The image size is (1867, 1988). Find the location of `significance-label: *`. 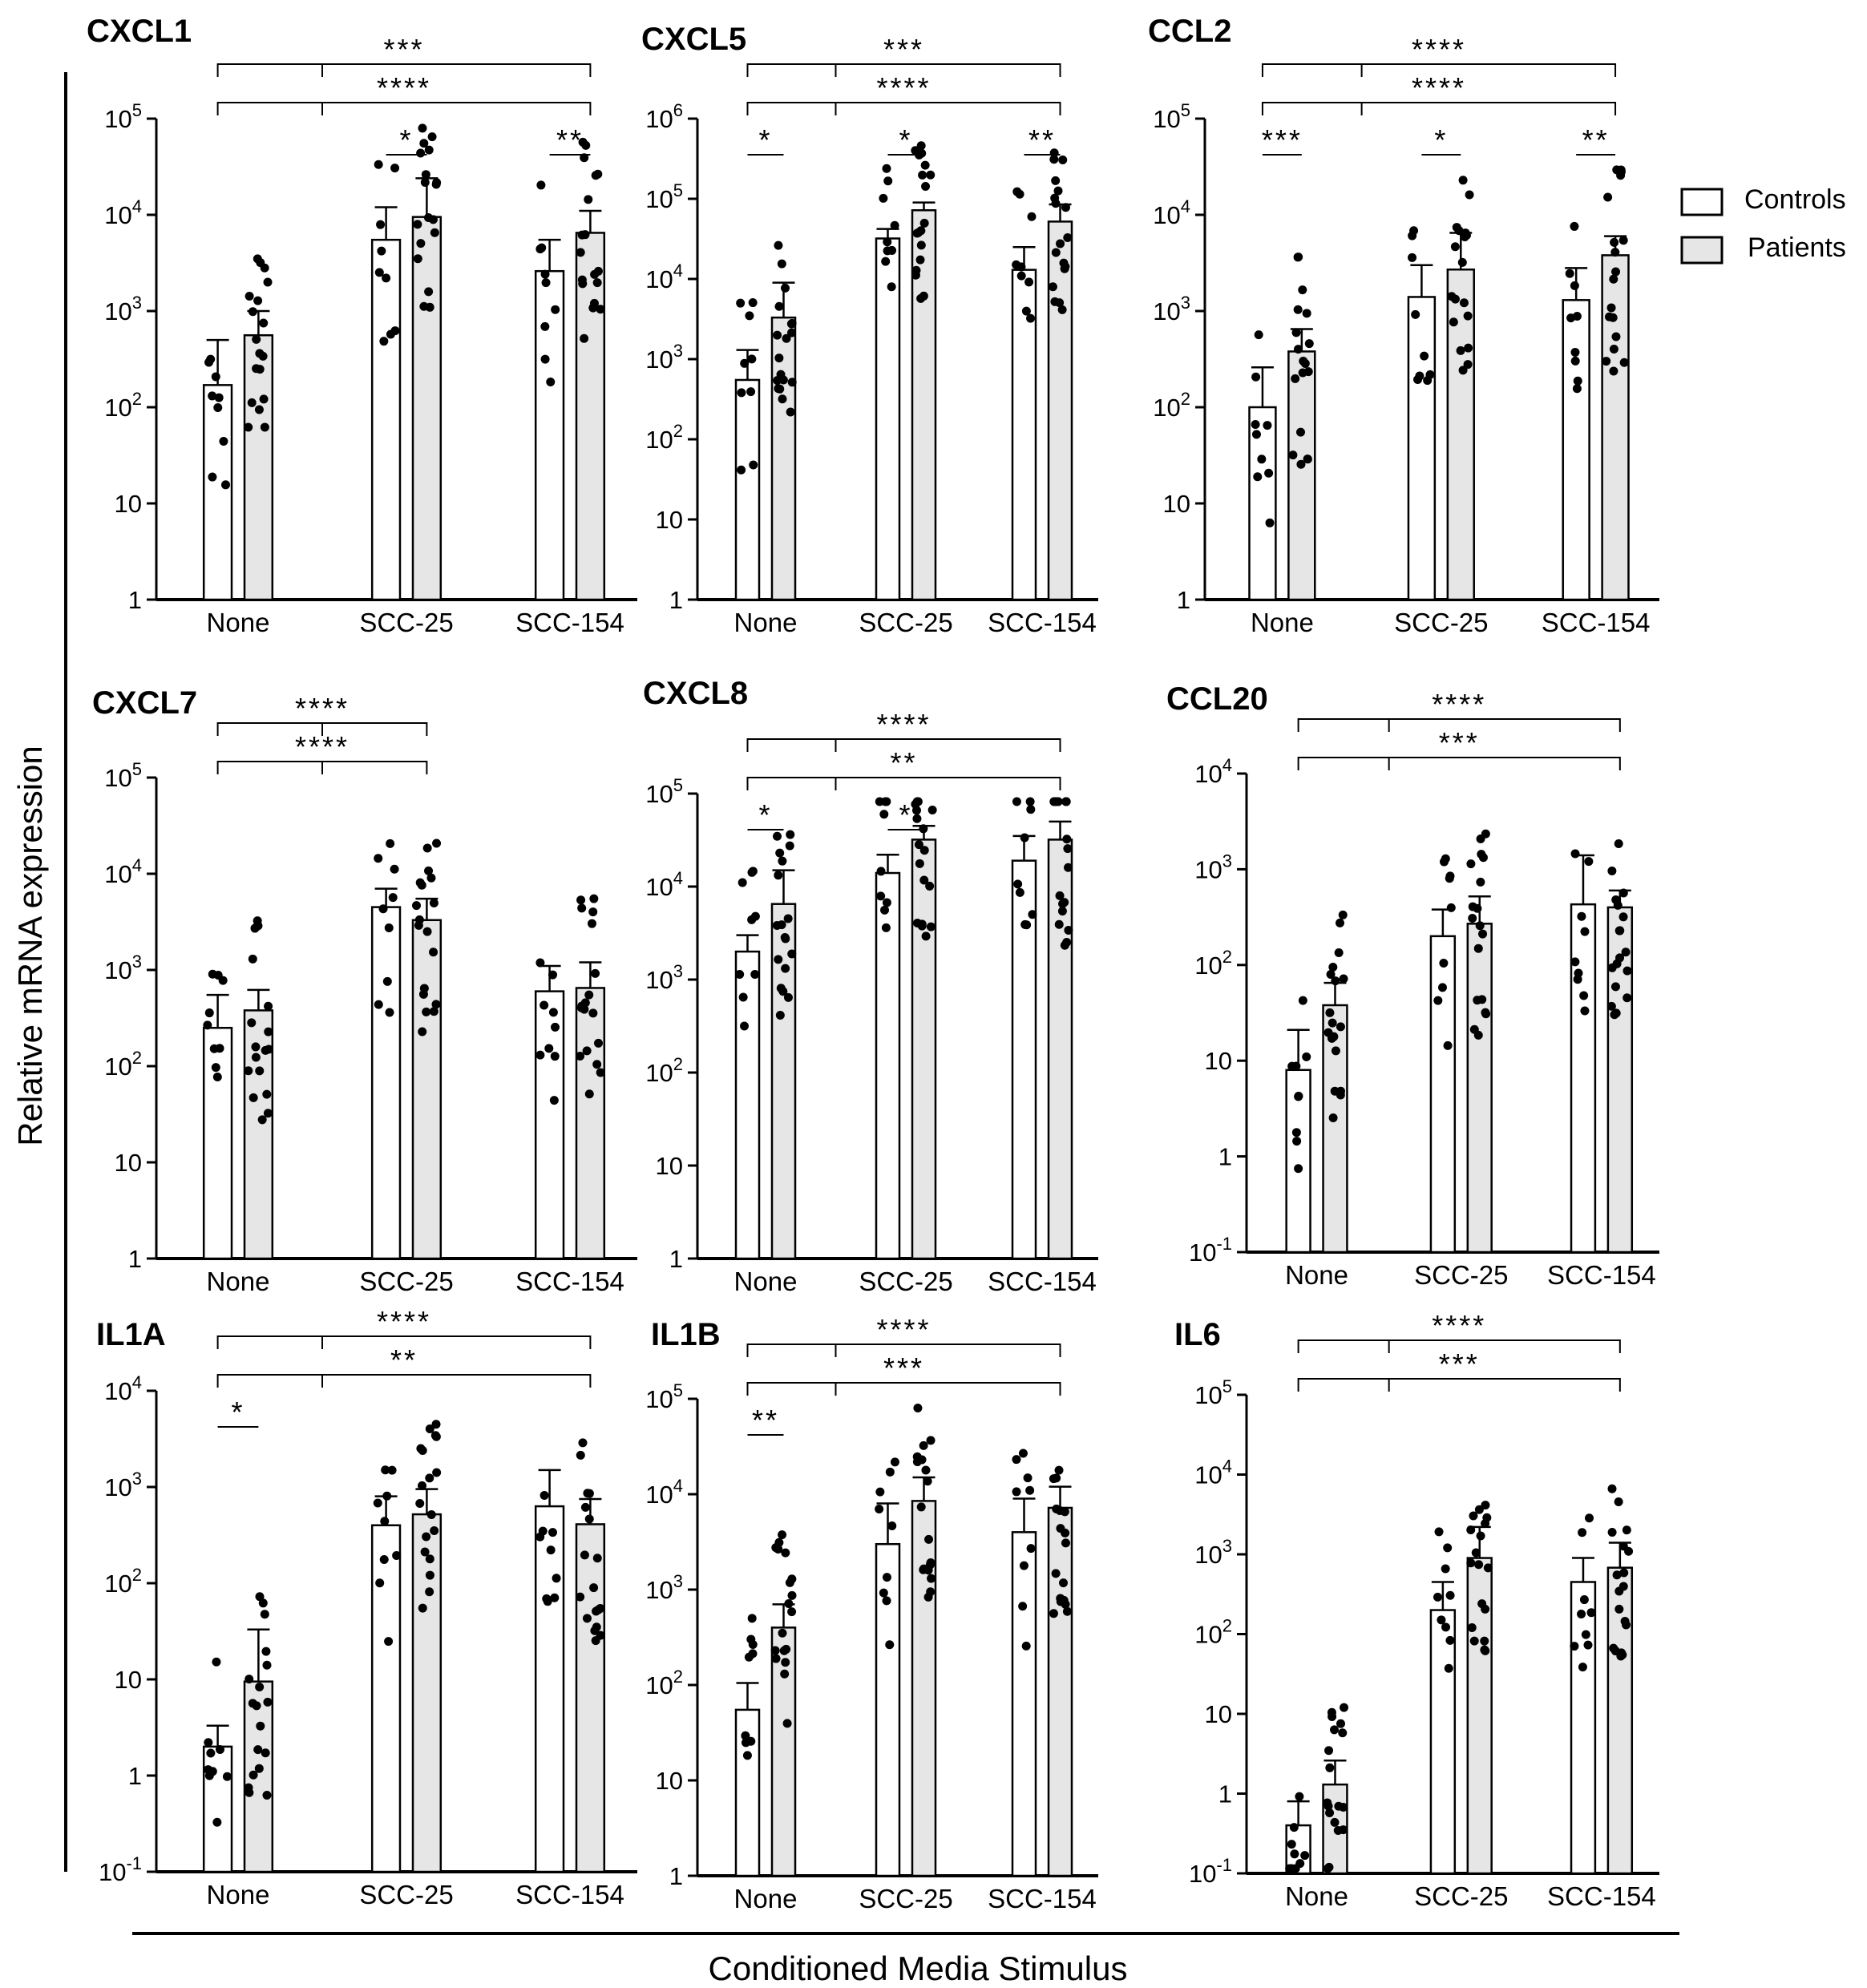

significance-label: * is located at coordinates (906, 139).